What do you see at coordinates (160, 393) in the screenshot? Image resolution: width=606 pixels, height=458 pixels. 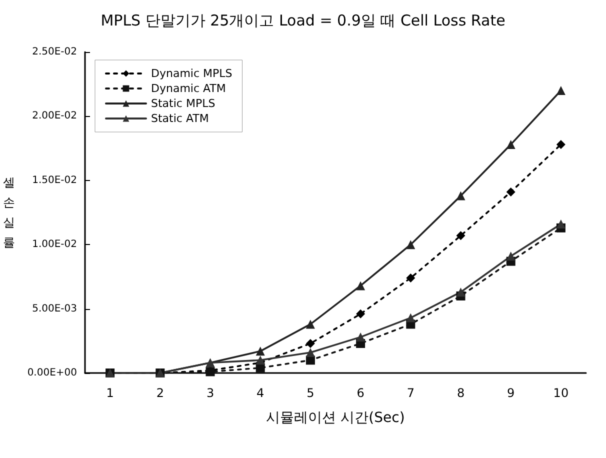 I see `x-tick-label: 2` at bounding box center [160, 393].